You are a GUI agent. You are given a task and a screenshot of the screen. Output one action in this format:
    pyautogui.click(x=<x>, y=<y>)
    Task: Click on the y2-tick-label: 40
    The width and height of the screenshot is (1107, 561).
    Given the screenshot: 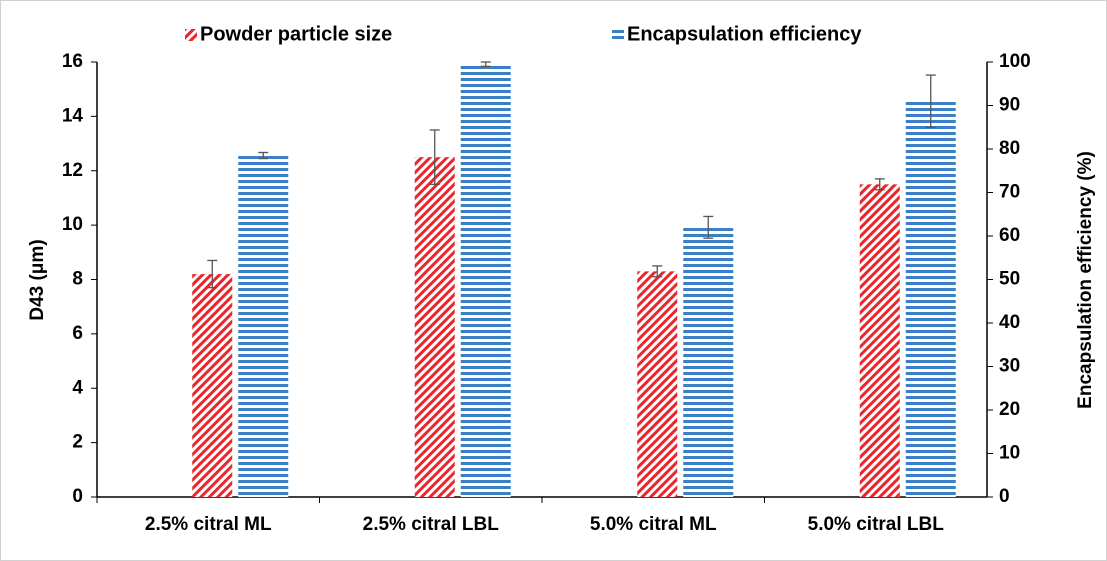 What is the action you would take?
    pyautogui.click(x=1009, y=322)
    